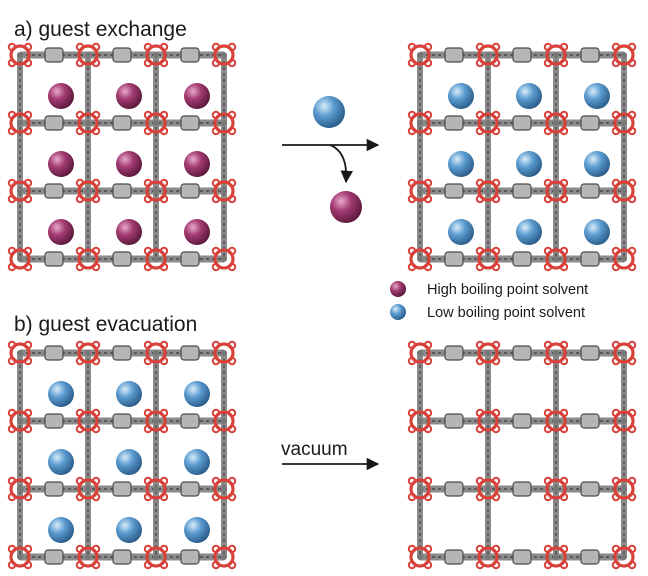 This screenshot has height=576, width=648. I want to click on legend-item-high-boiling: High boiling point solvent, so click(489, 289).